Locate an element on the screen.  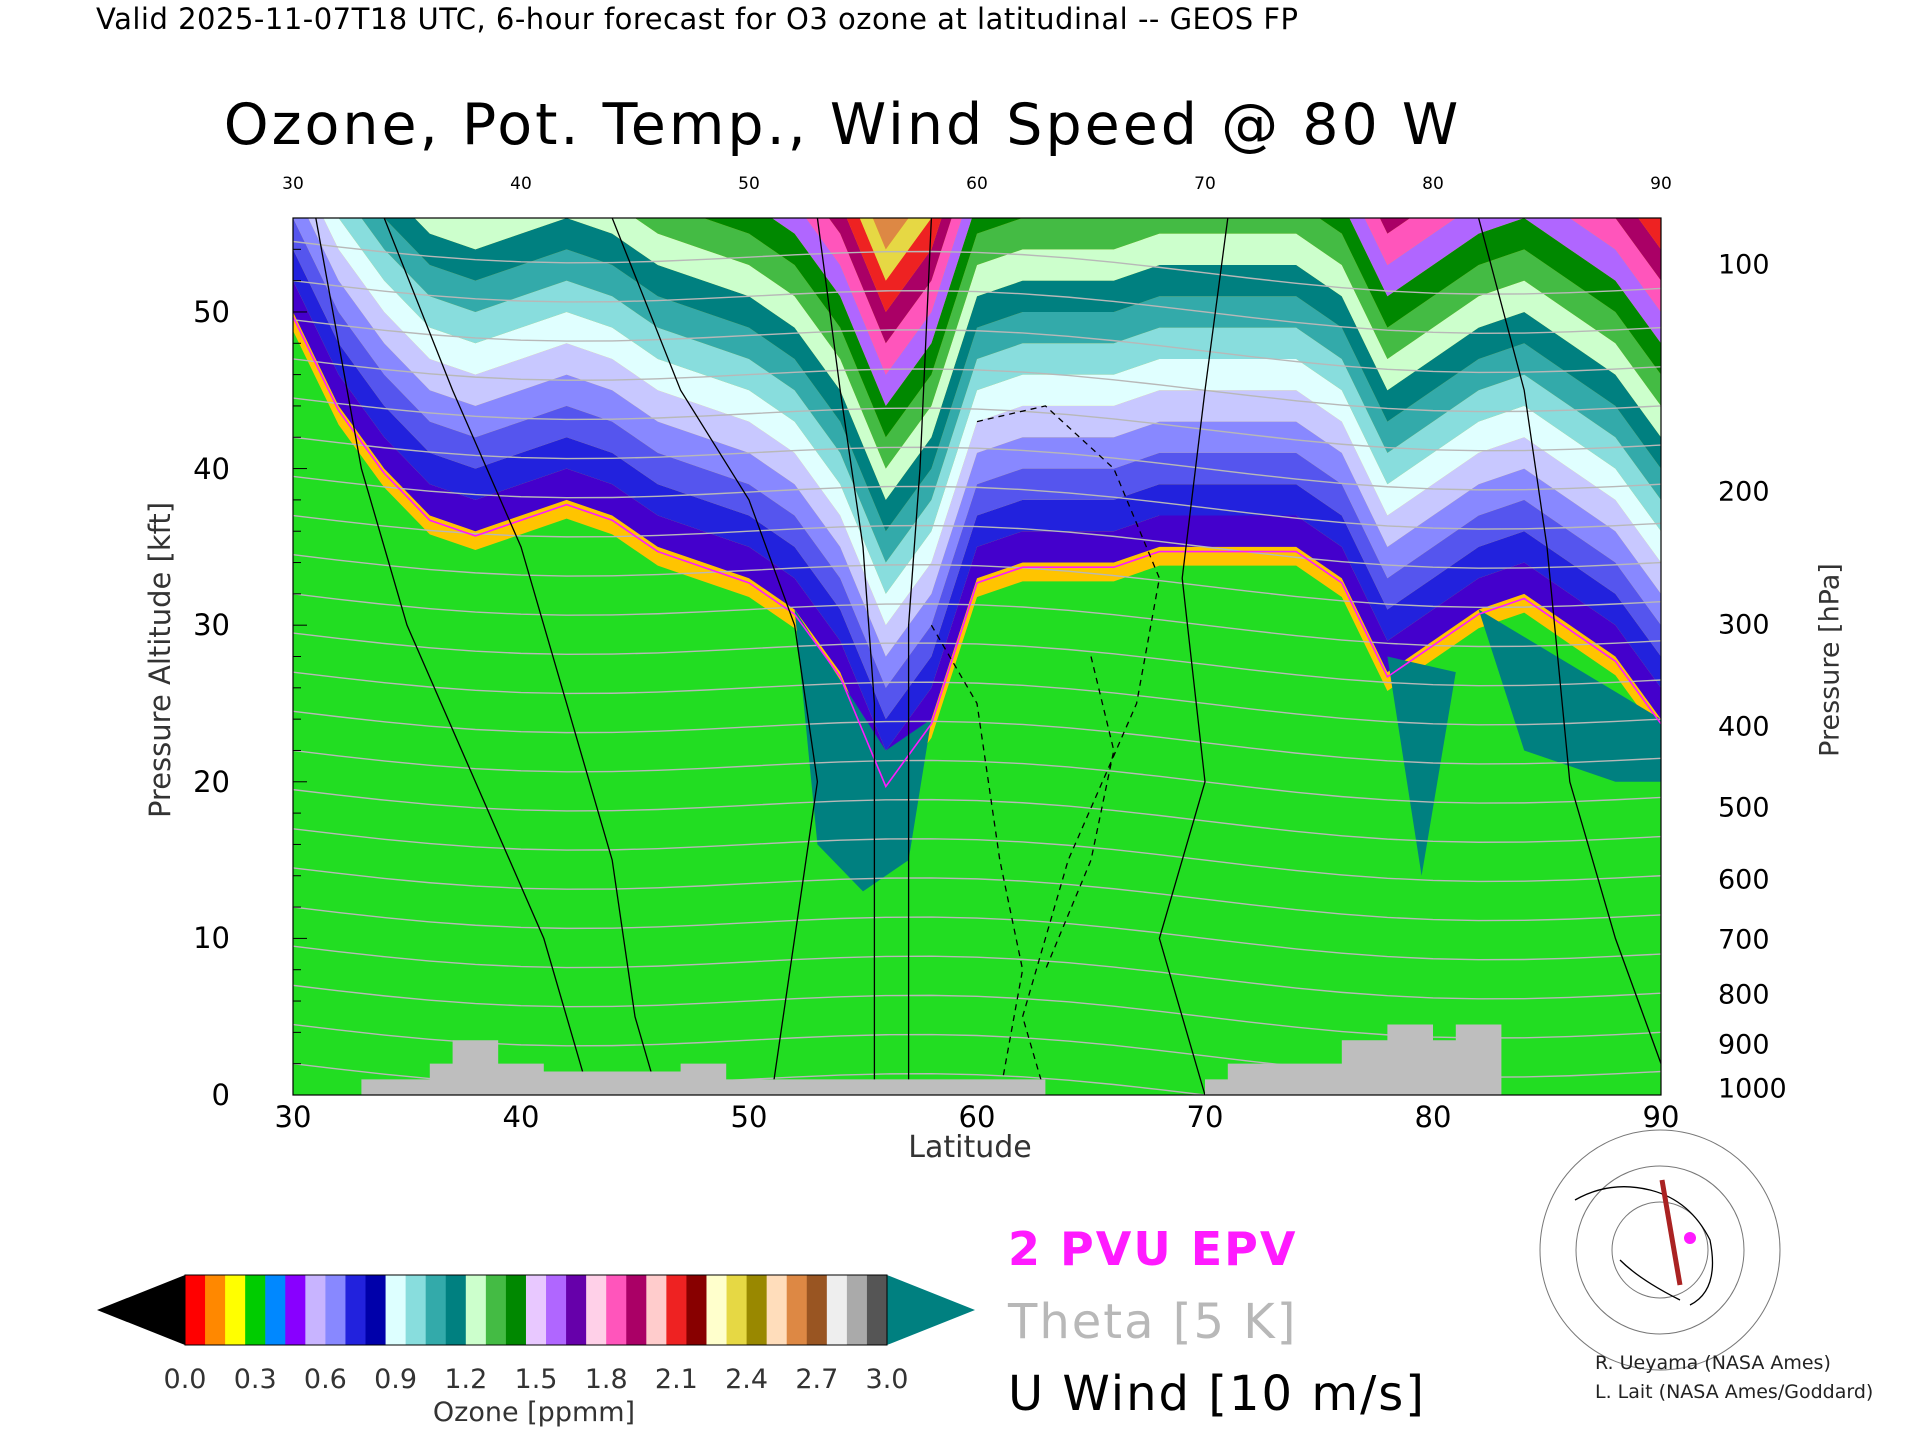
colorbar-tick-label: 2.4 is located at coordinates (747, 1379).